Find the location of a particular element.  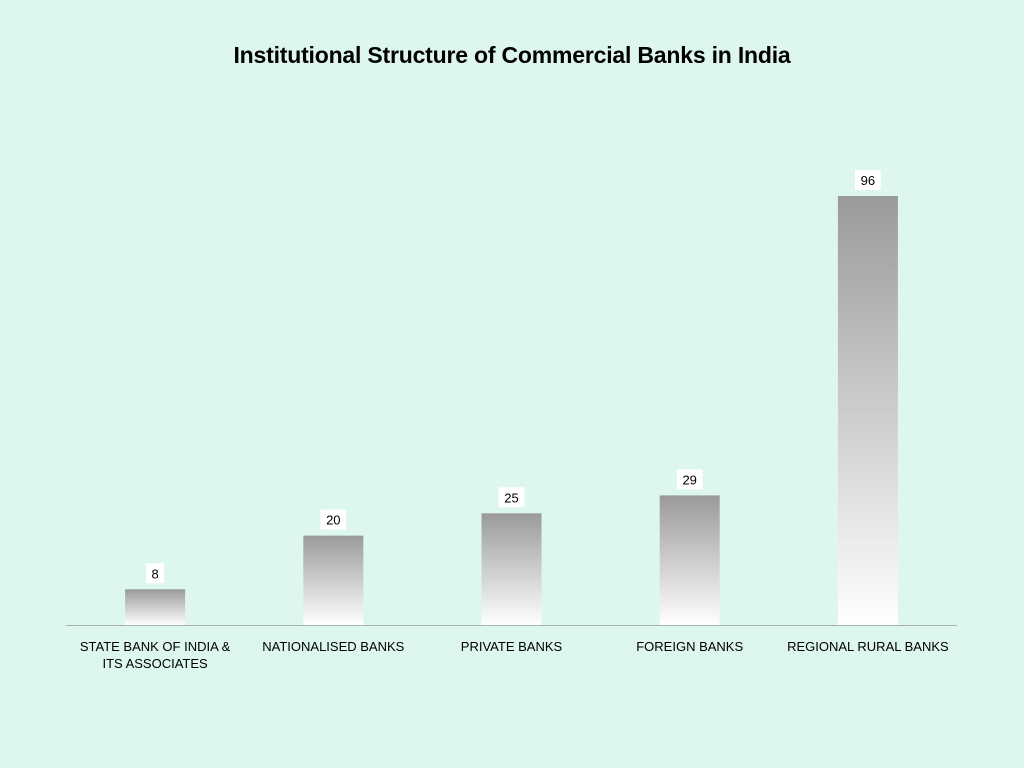

data-label-text: 29 is located at coordinates (689, 479).